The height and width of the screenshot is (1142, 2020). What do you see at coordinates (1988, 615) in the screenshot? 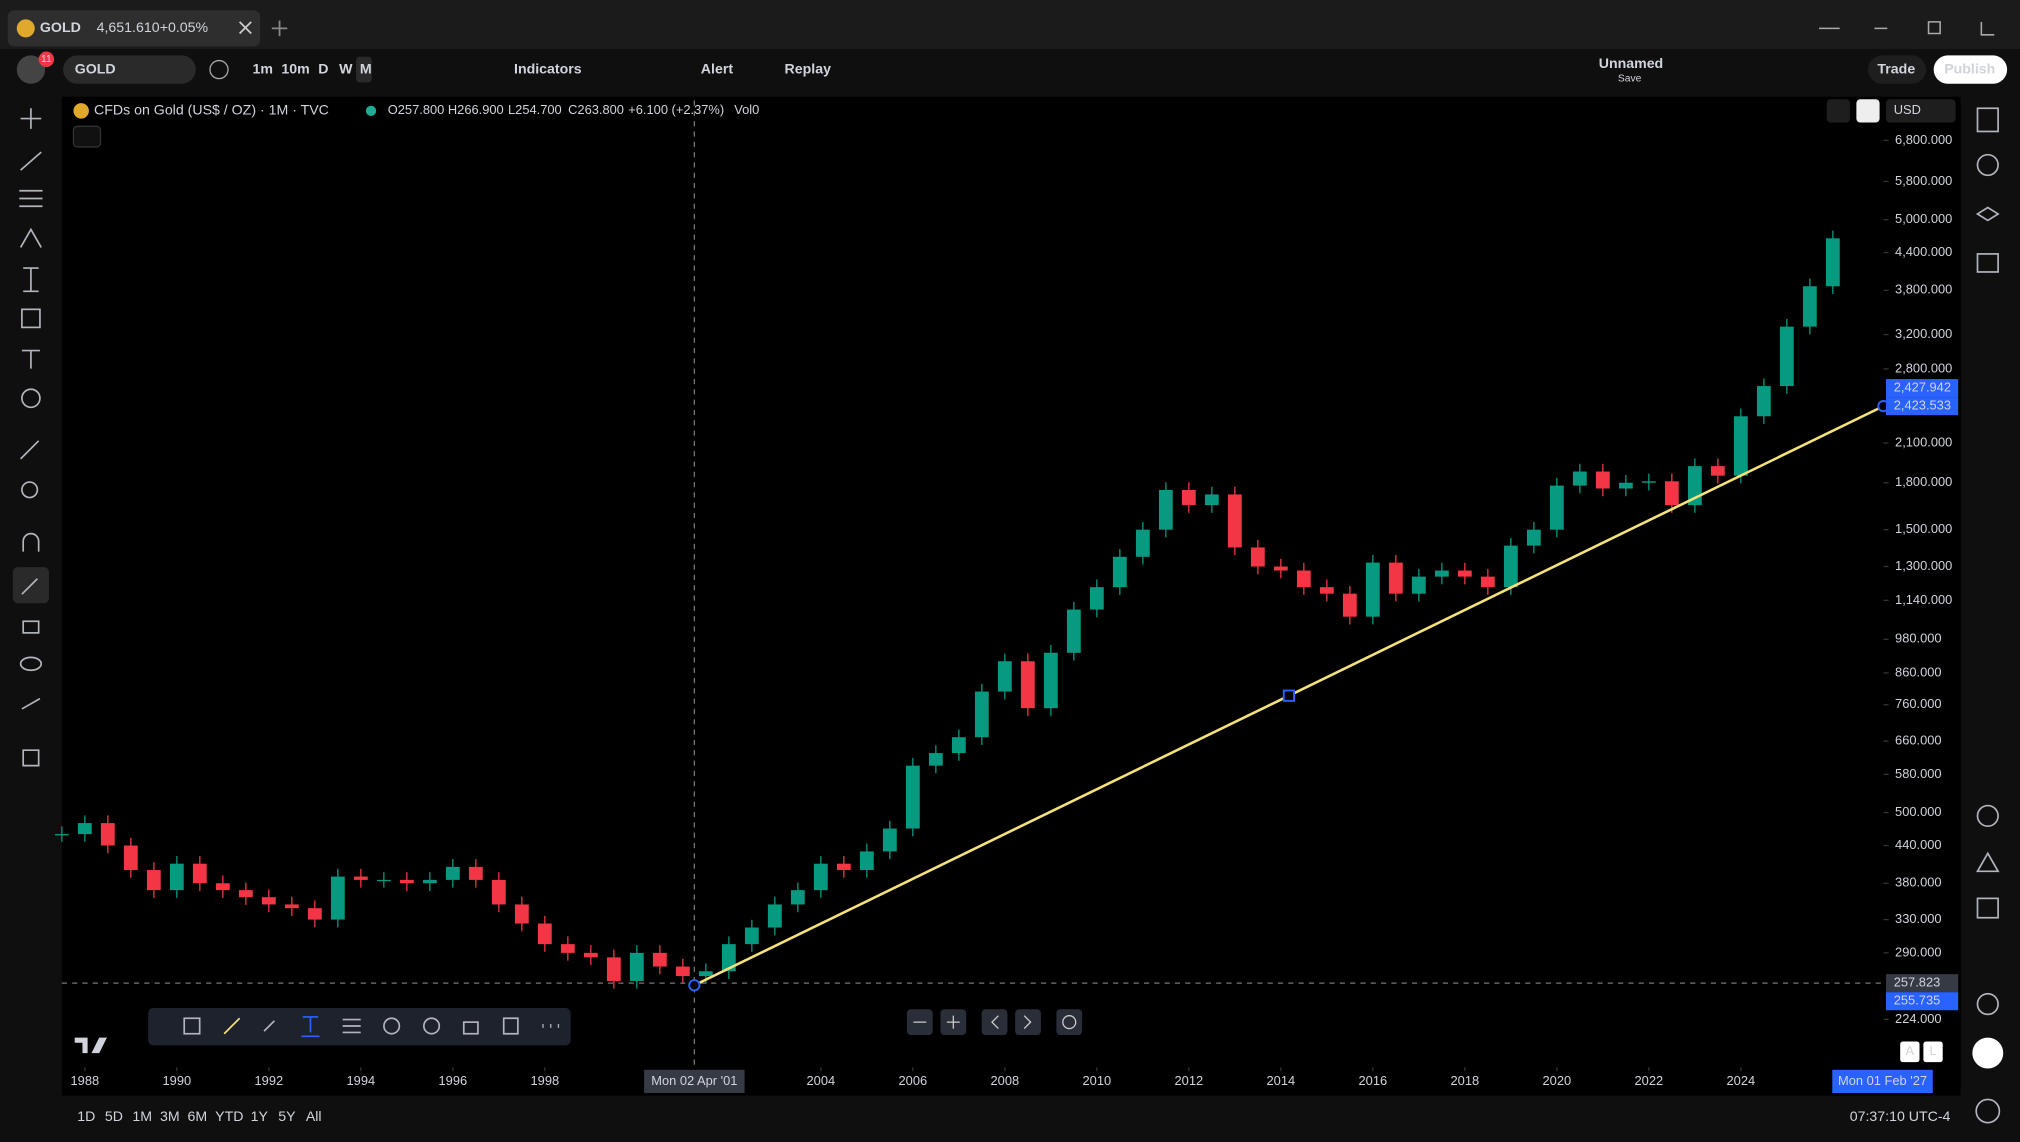
I see `sidebar-icons` at bounding box center [1988, 615].